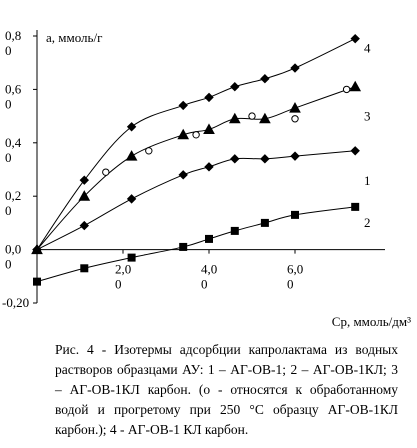 The width and height of the screenshot is (417, 448). Describe the element at coordinates (295, 277) in the screenshot. I see `x-tick-label: 6,0 0` at that location.